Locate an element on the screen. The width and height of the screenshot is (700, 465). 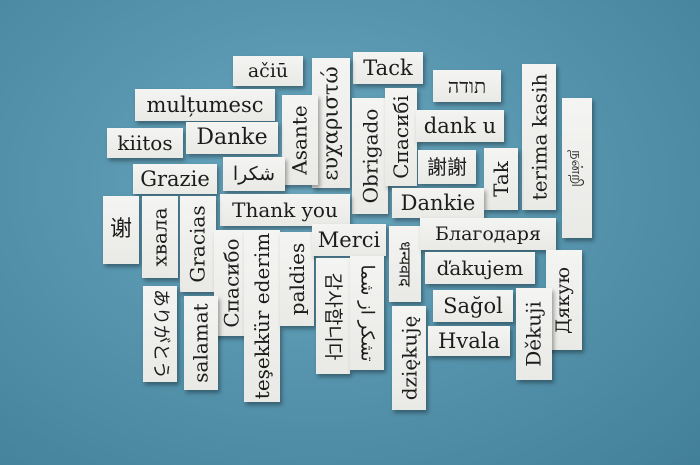
word-strip-dekuji: Děkuji is located at coordinates (534, 334).